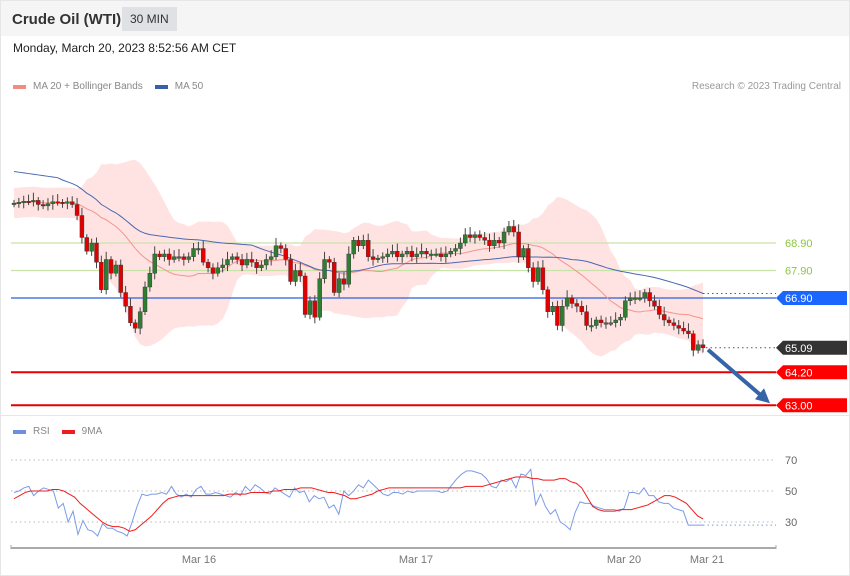 This screenshot has height=576, width=850. I want to click on rsi-tick-label: 70, so click(791, 461).